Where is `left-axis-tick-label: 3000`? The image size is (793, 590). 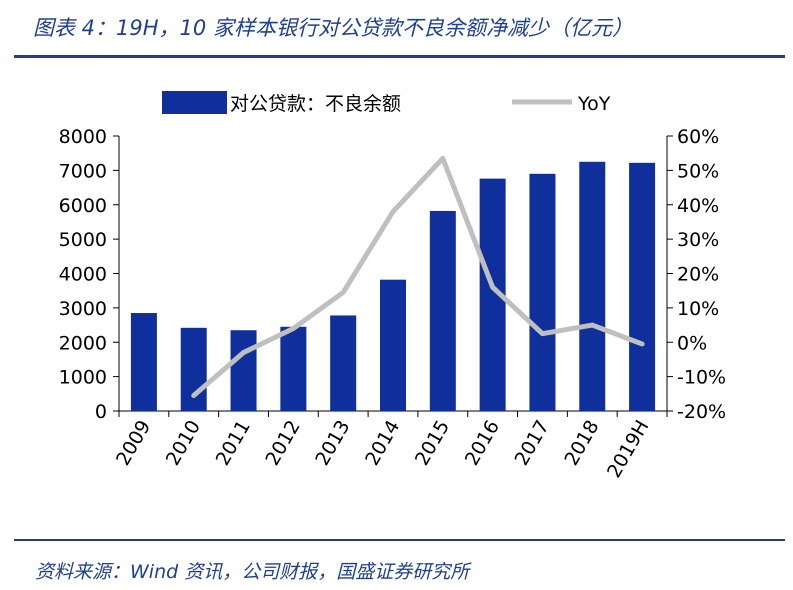
left-axis-tick-label: 3000 is located at coordinates (83, 309).